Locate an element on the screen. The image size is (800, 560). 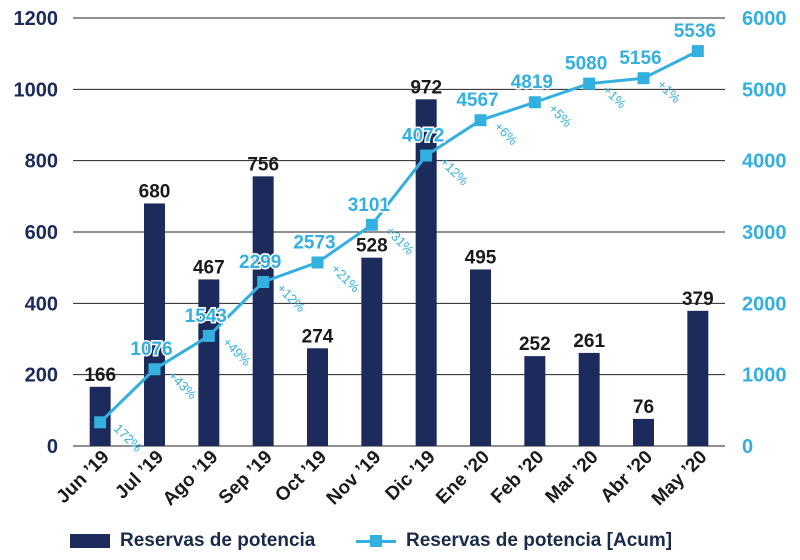
x-axis-tick-label: Mar ’20 is located at coordinates (572, 477).